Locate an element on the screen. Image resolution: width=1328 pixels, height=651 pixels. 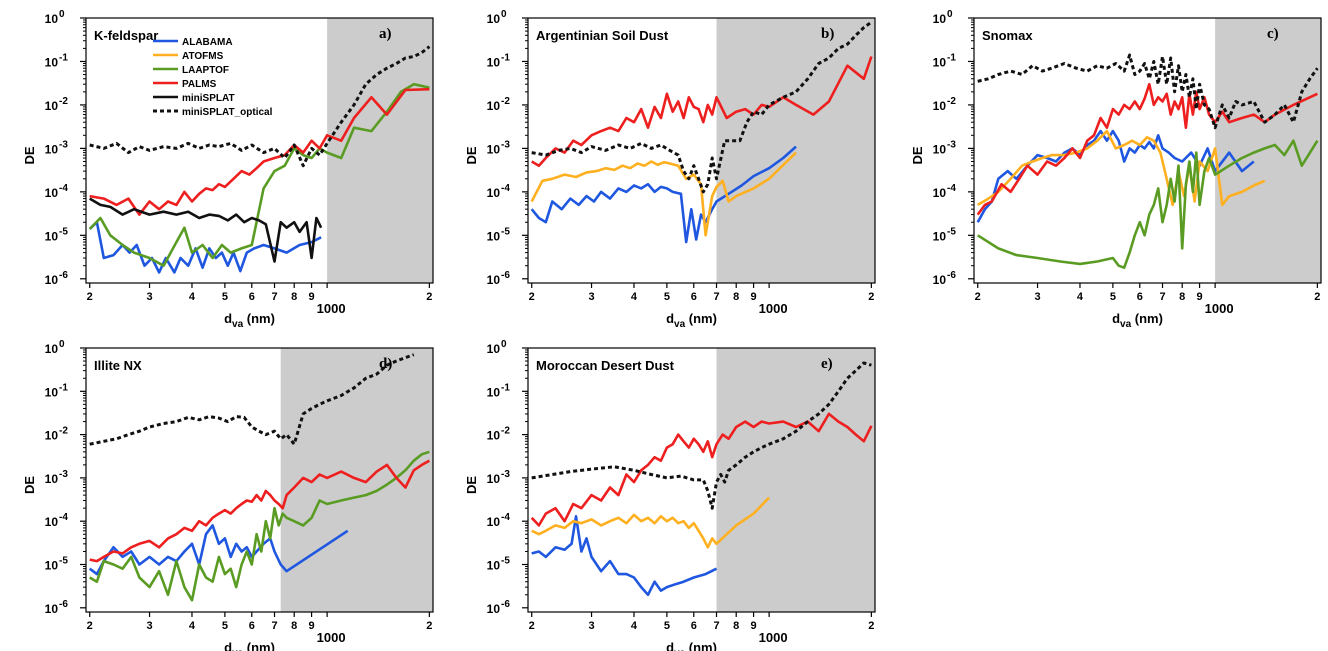
x-tick-label: 8 is located at coordinates (736, 297).